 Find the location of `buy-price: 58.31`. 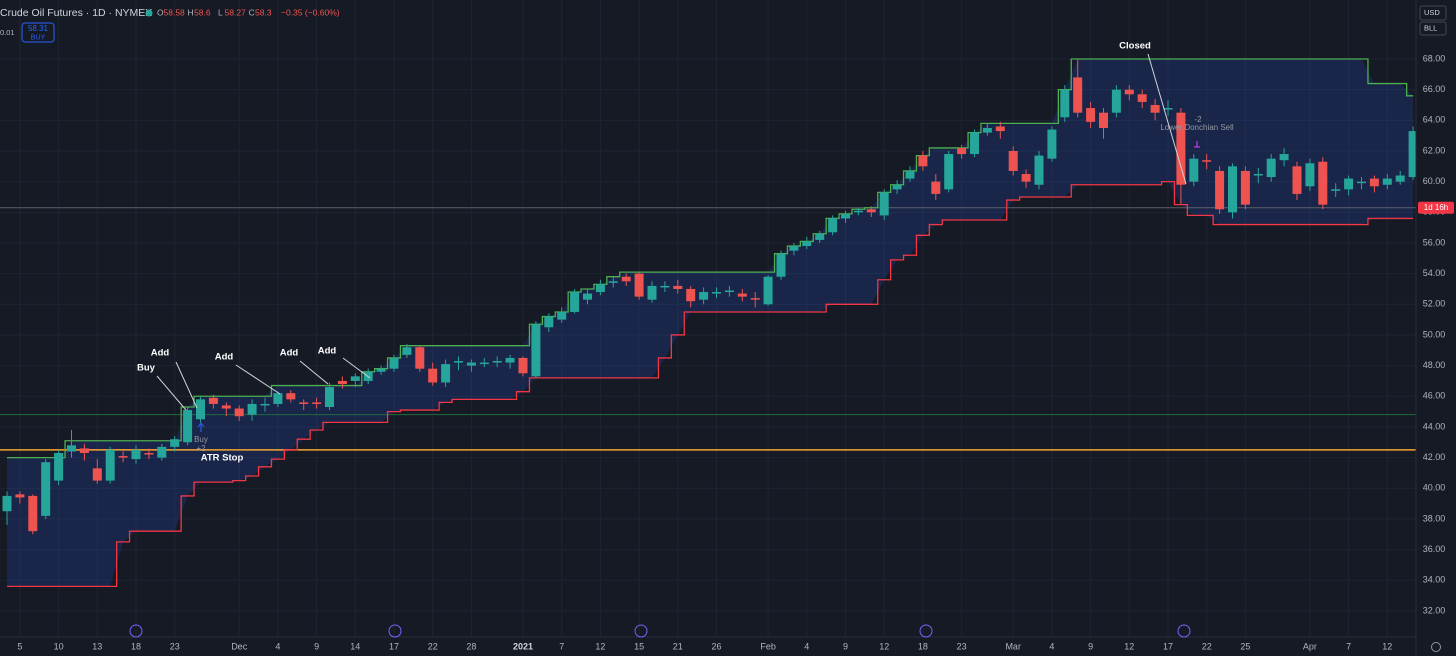

buy-price: 58.31 is located at coordinates (38, 28).